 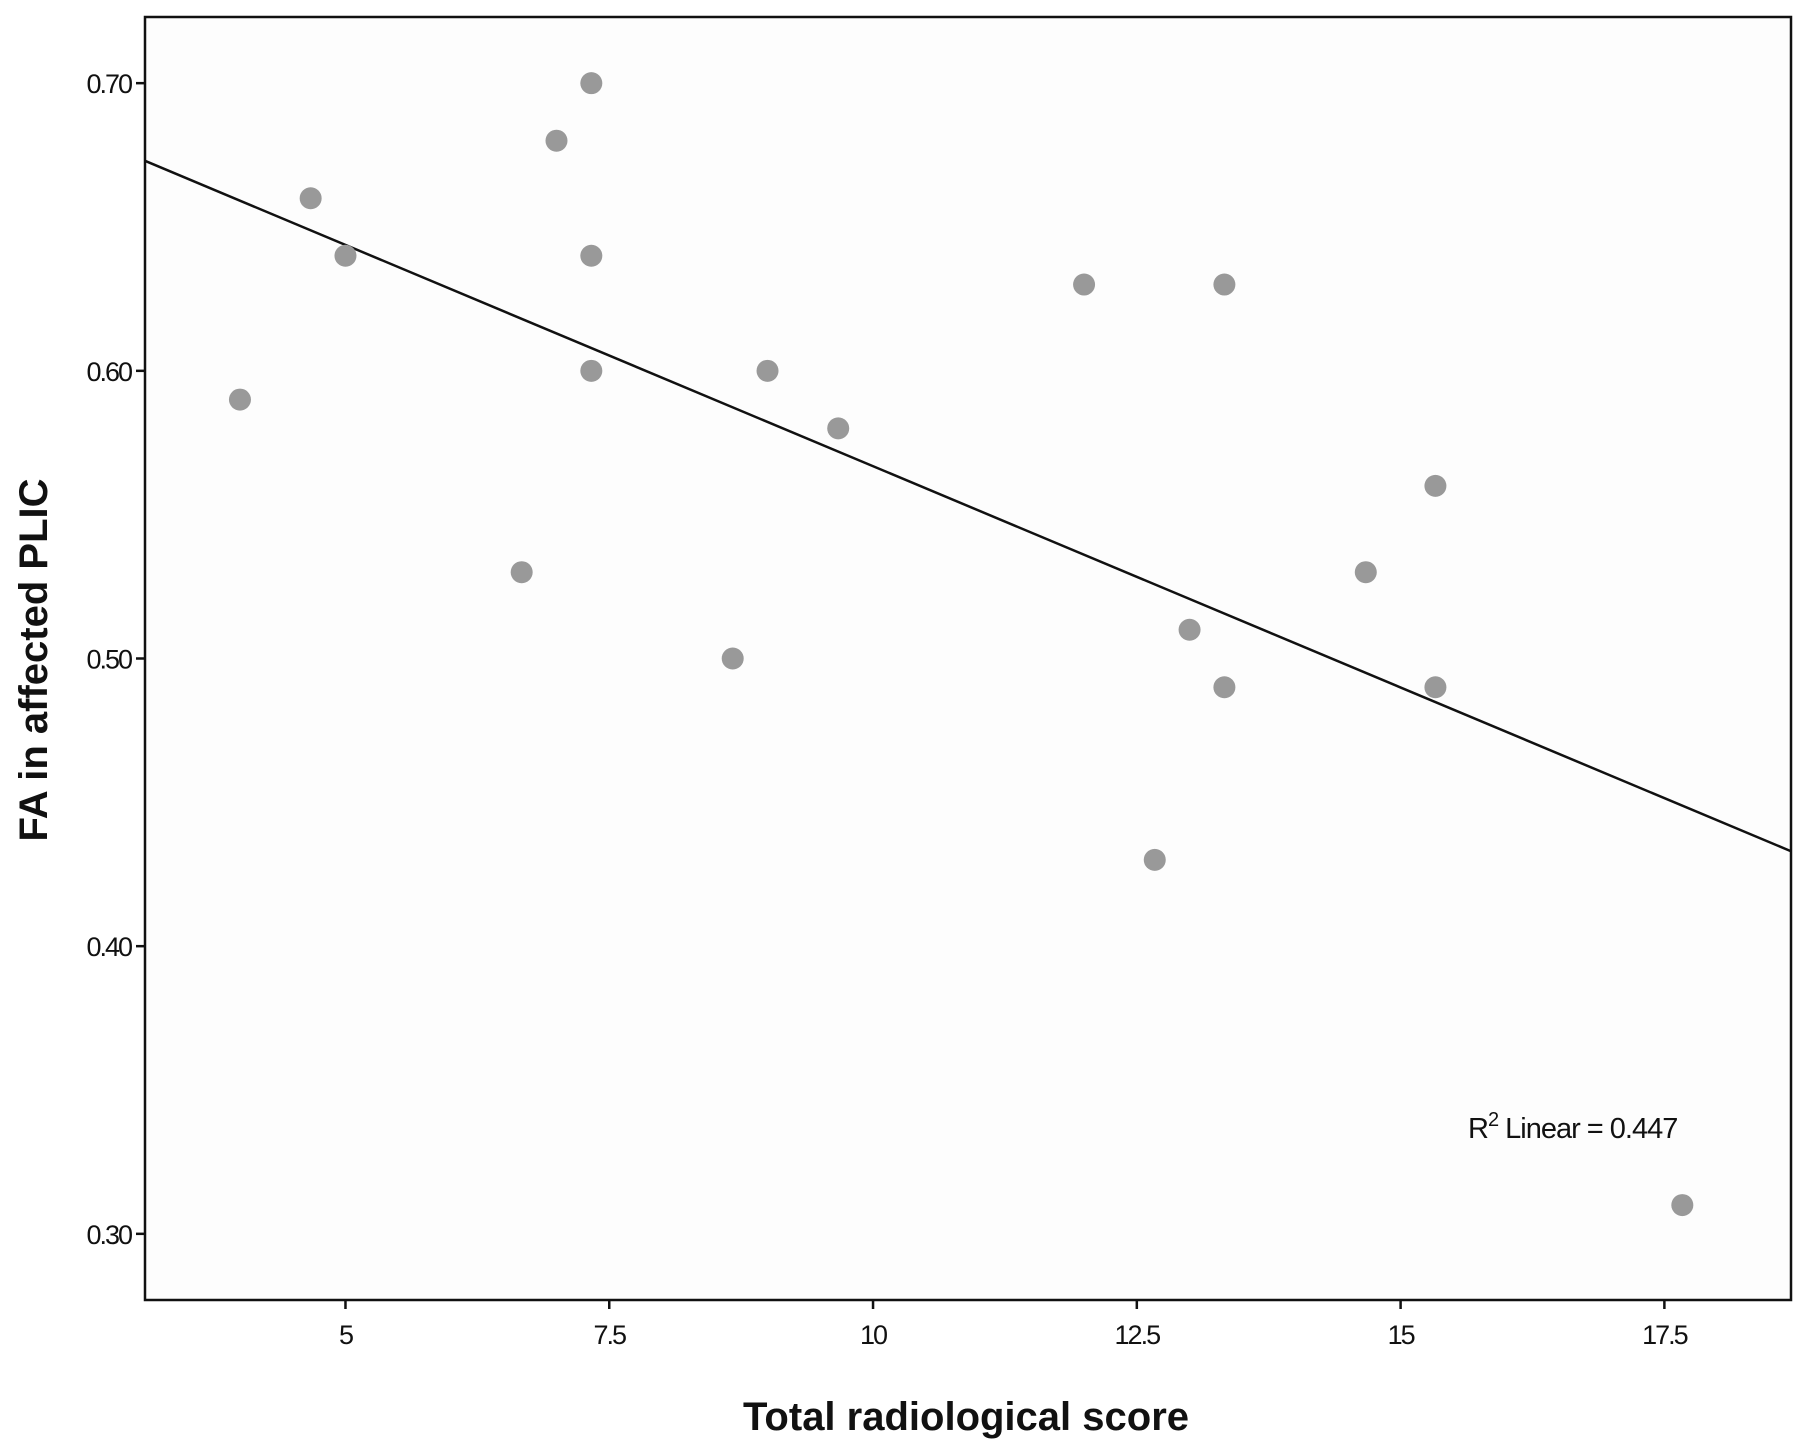 I want to click on r-squared-text: Linear = 0.447, so click(x=1587, y=1129).